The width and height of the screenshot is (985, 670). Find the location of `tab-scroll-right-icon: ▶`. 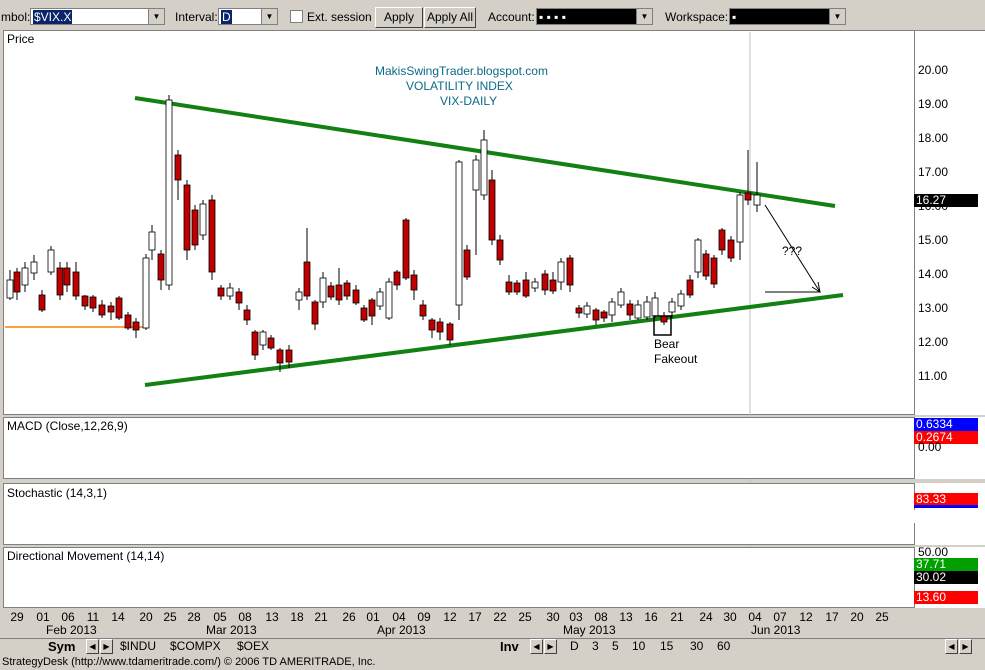

tab-scroll-right-icon: ▶ is located at coordinates (106, 646).